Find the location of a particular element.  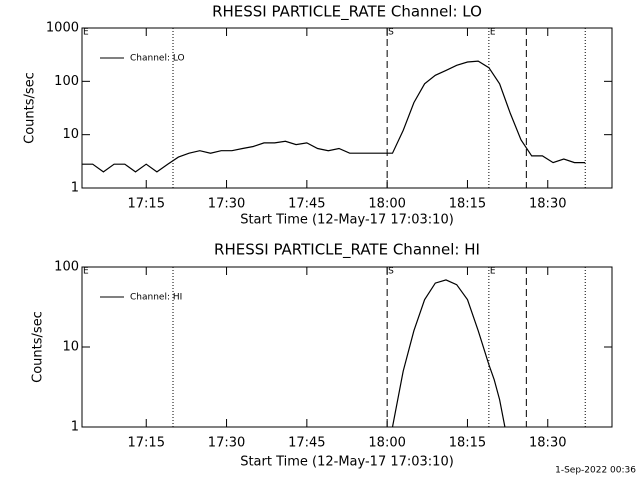

y-tick-label: 1000 is located at coordinates (62, 28).